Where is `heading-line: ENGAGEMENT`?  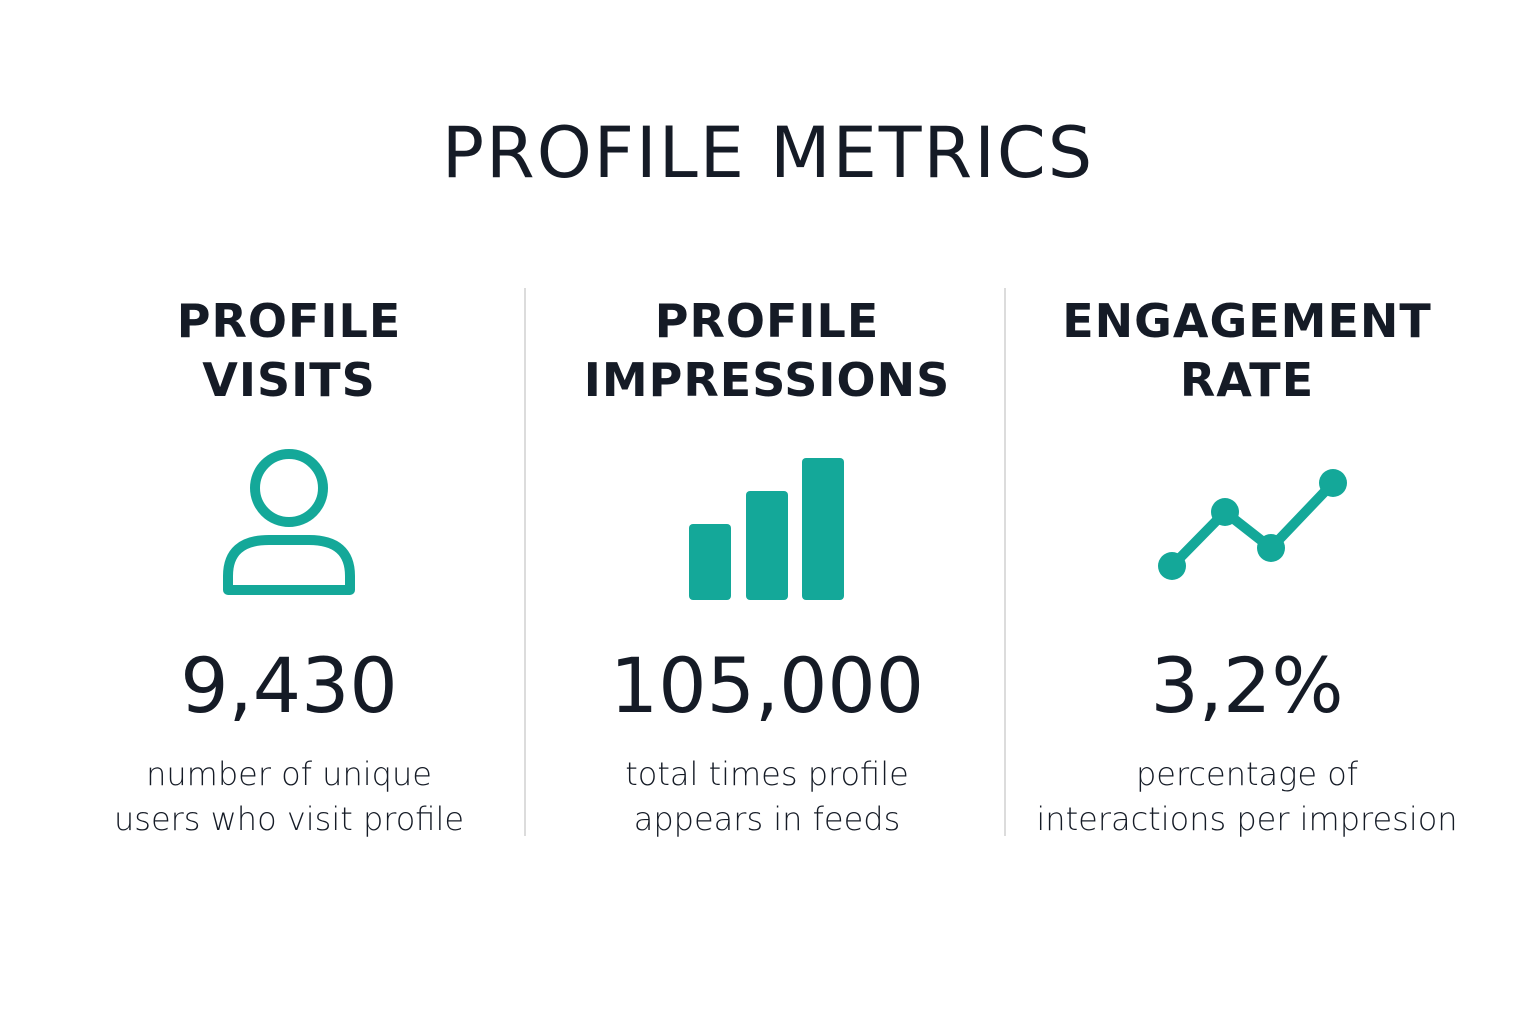
heading-line: ENGAGEMENT is located at coordinates (1247, 321).